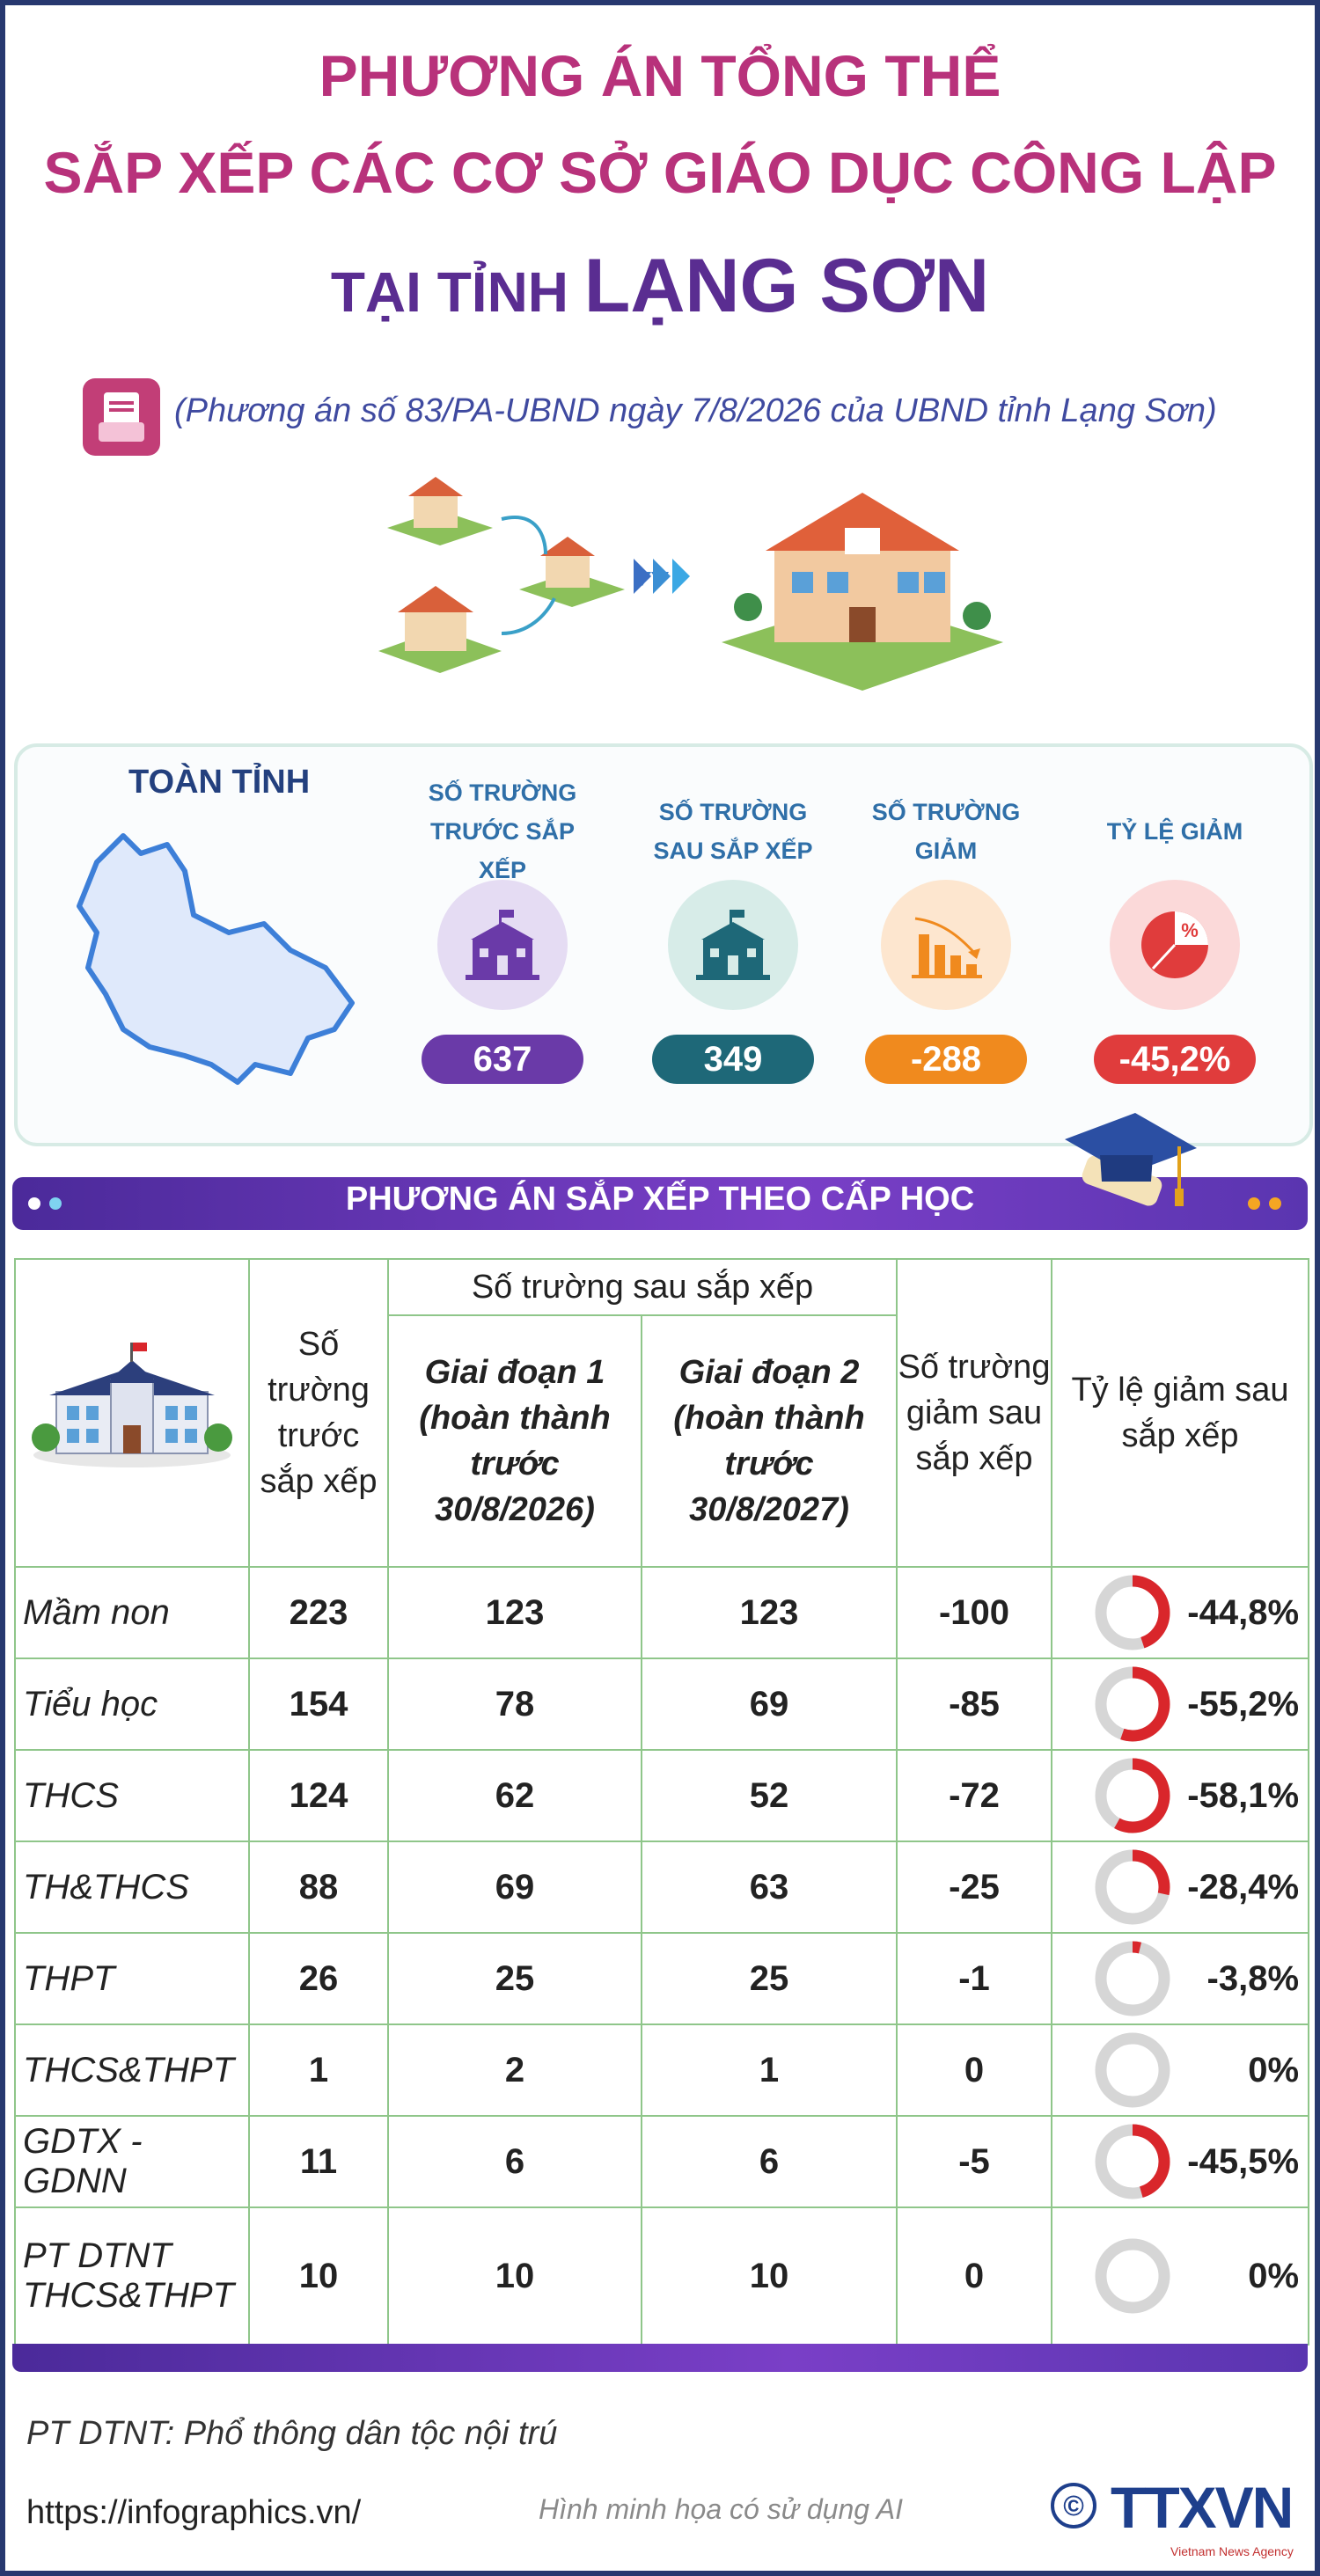  What do you see at coordinates (1180, 1887) in the screenshot?
I see `rate-cell: -28,4%` at bounding box center [1180, 1887].